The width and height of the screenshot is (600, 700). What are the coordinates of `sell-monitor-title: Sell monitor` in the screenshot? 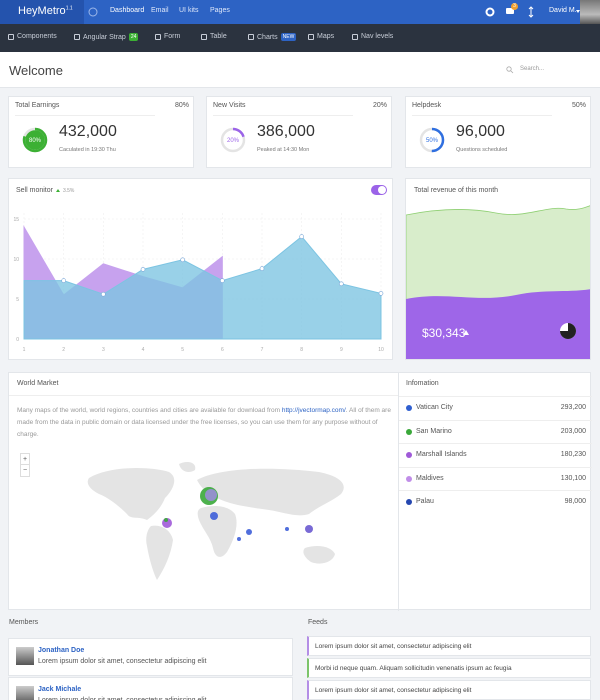 It's located at (34, 190).